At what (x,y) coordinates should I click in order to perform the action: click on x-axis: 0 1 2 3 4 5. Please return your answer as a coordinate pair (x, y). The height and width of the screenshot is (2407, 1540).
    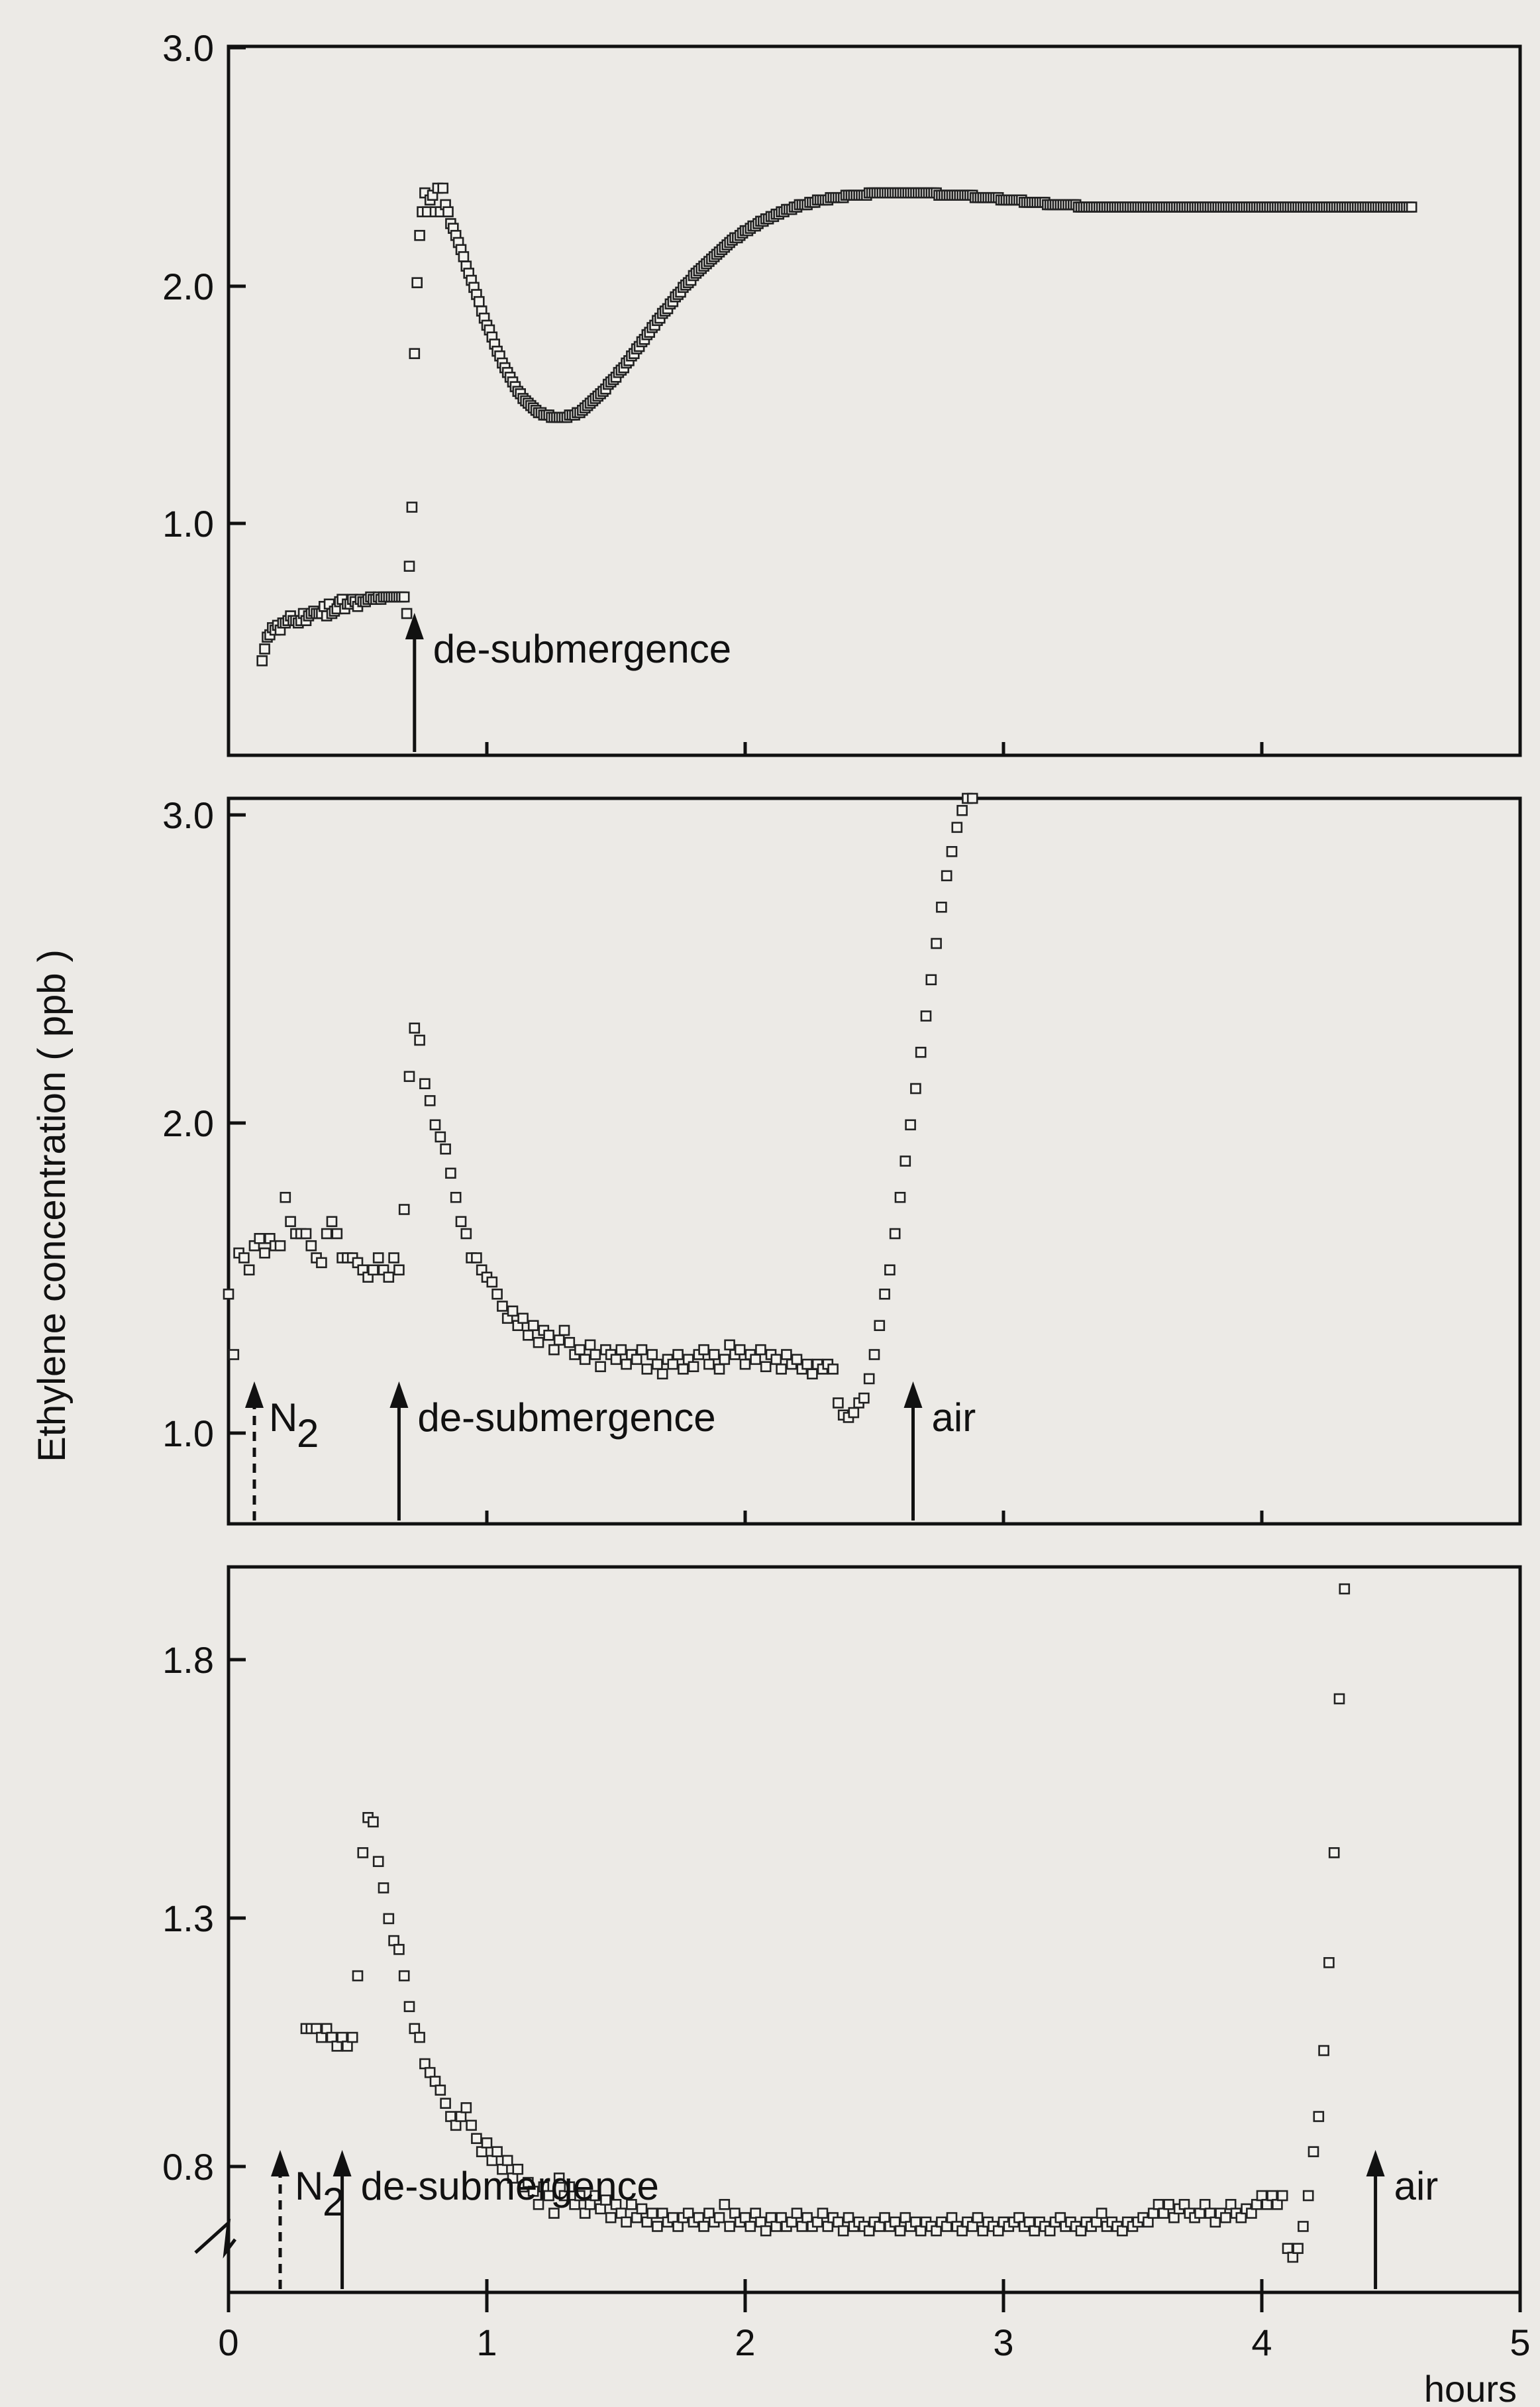
    Looking at the image, I should click on (874, 2327).